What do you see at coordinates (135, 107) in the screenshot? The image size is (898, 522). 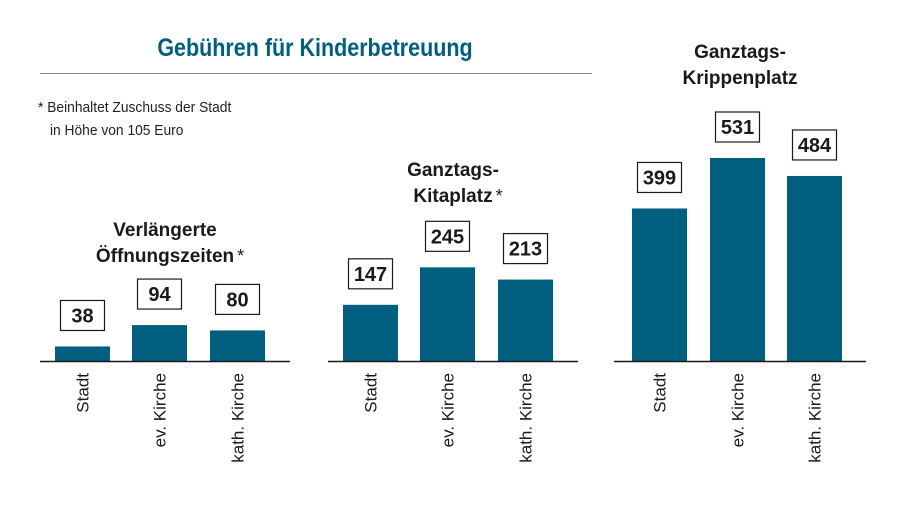 I see `footnote-line-1: * Beinhaltet Zuschuss der Stadt` at bounding box center [135, 107].